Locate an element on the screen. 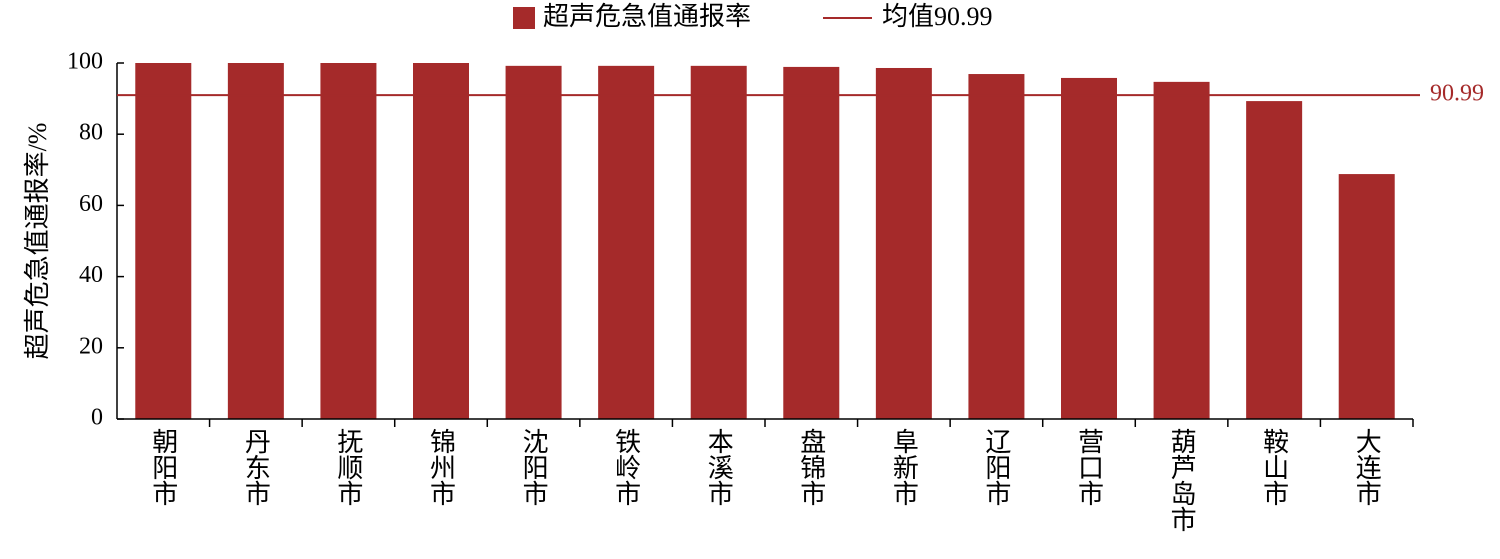 Image resolution: width=1500 pixels, height=559 pixels. x-tick-label: 鞍山市 is located at coordinates (1274, 467).